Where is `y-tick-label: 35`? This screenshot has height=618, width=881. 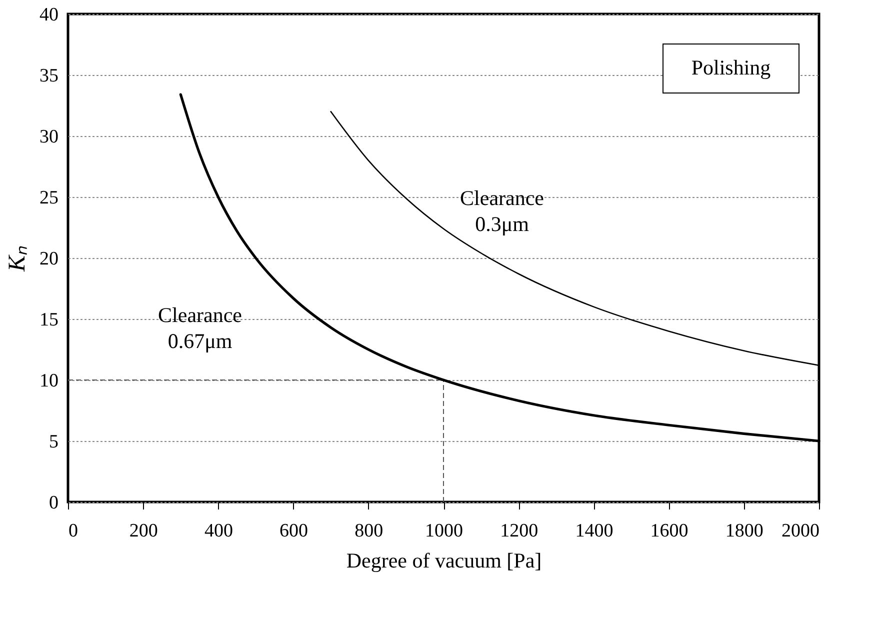
y-tick-label: 35 is located at coordinates (49, 76).